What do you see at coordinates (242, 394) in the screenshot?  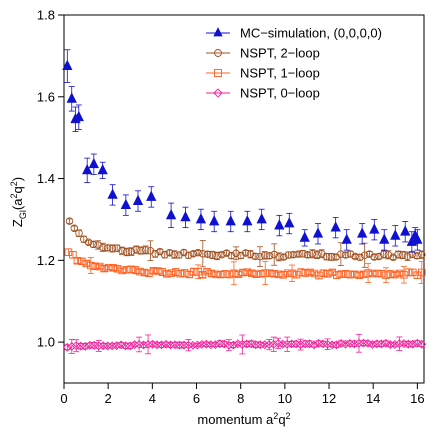 I see `x-axis-ticks: 0 2 4 6 8 10 12 14 16` at bounding box center [242, 394].